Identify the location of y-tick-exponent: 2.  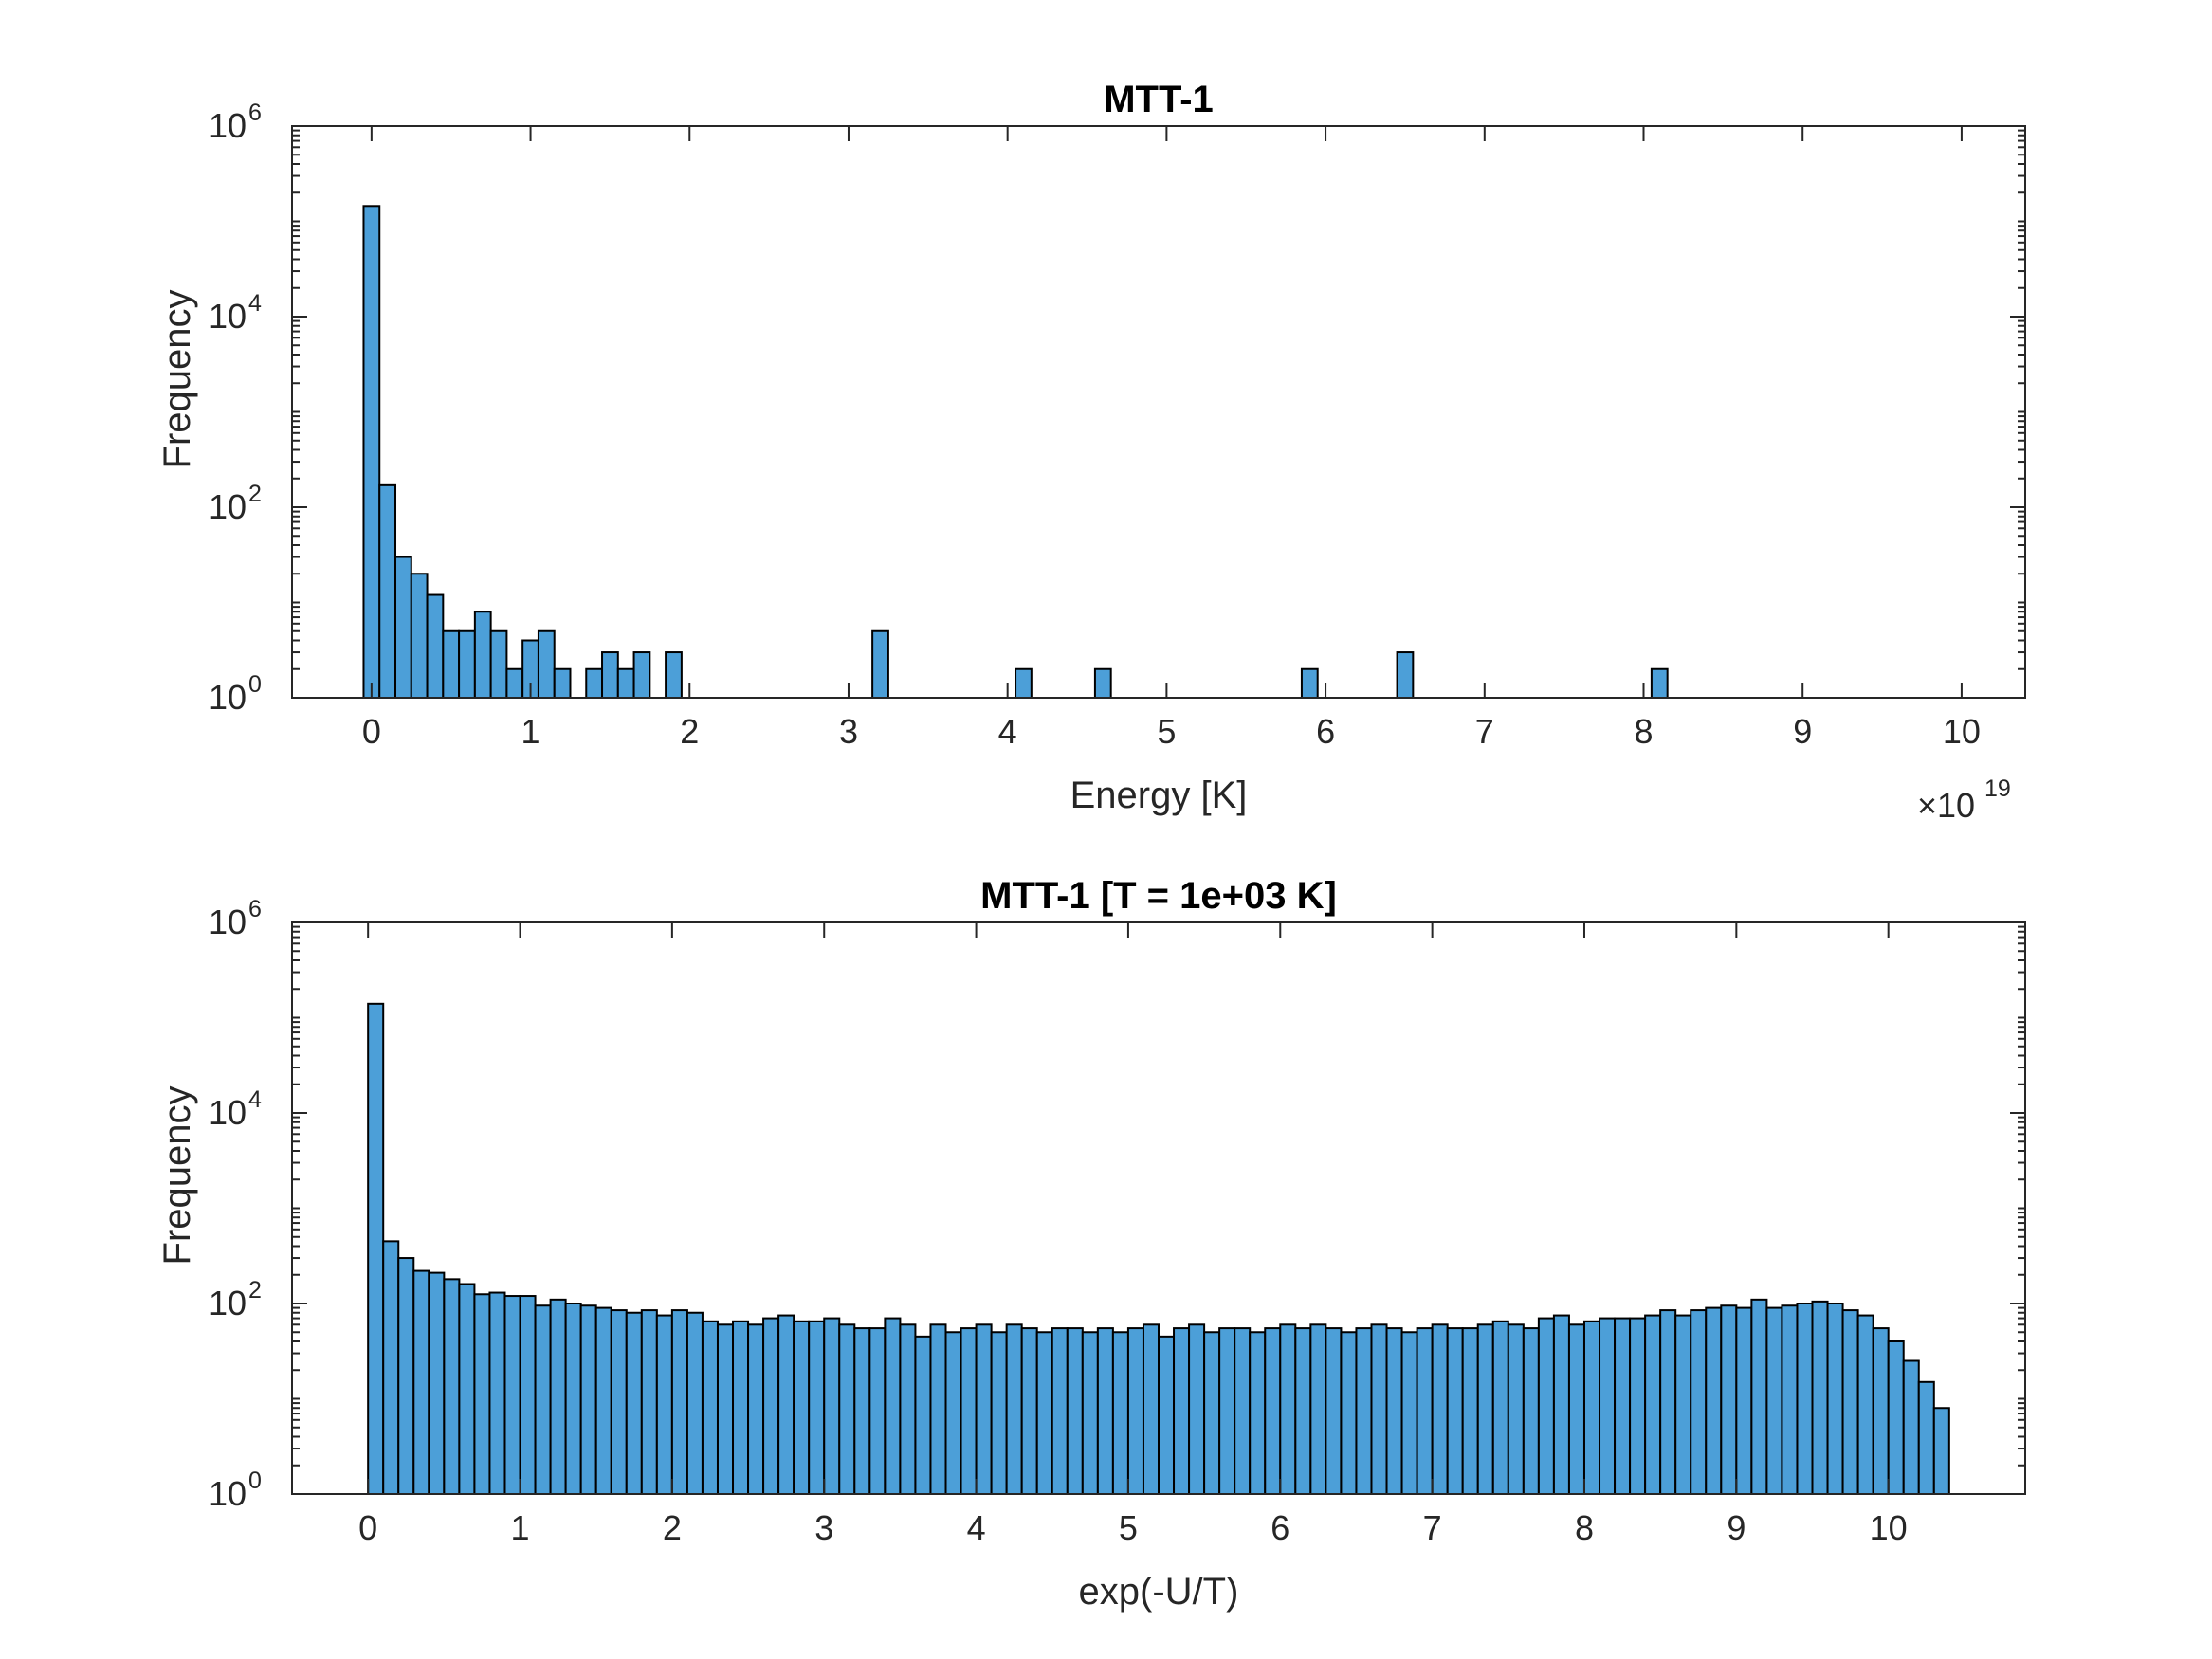
(255, 1290).